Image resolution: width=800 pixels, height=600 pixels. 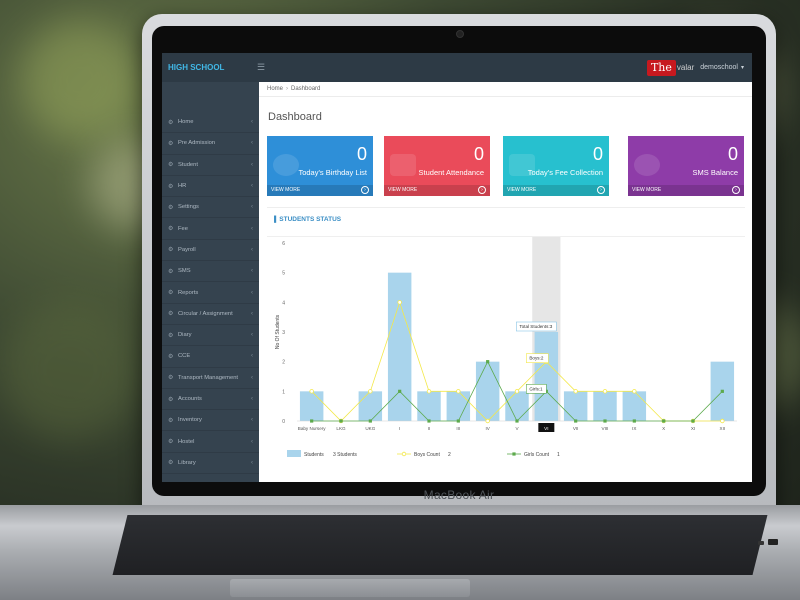 What do you see at coordinates (196, 67) in the screenshot?
I see `app-title: HIGH SCHOOL` at bounding box center [196, 67].